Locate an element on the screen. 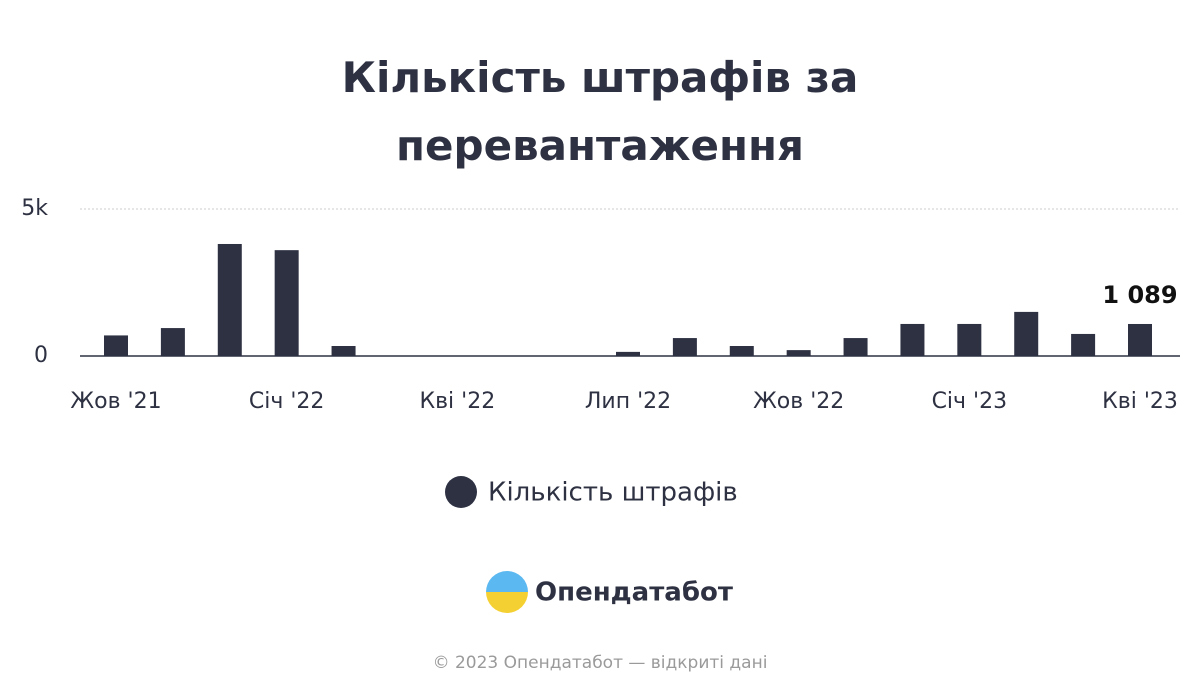 The image size is (1200, 700). logo-icon is located at coordinates (507, 592).